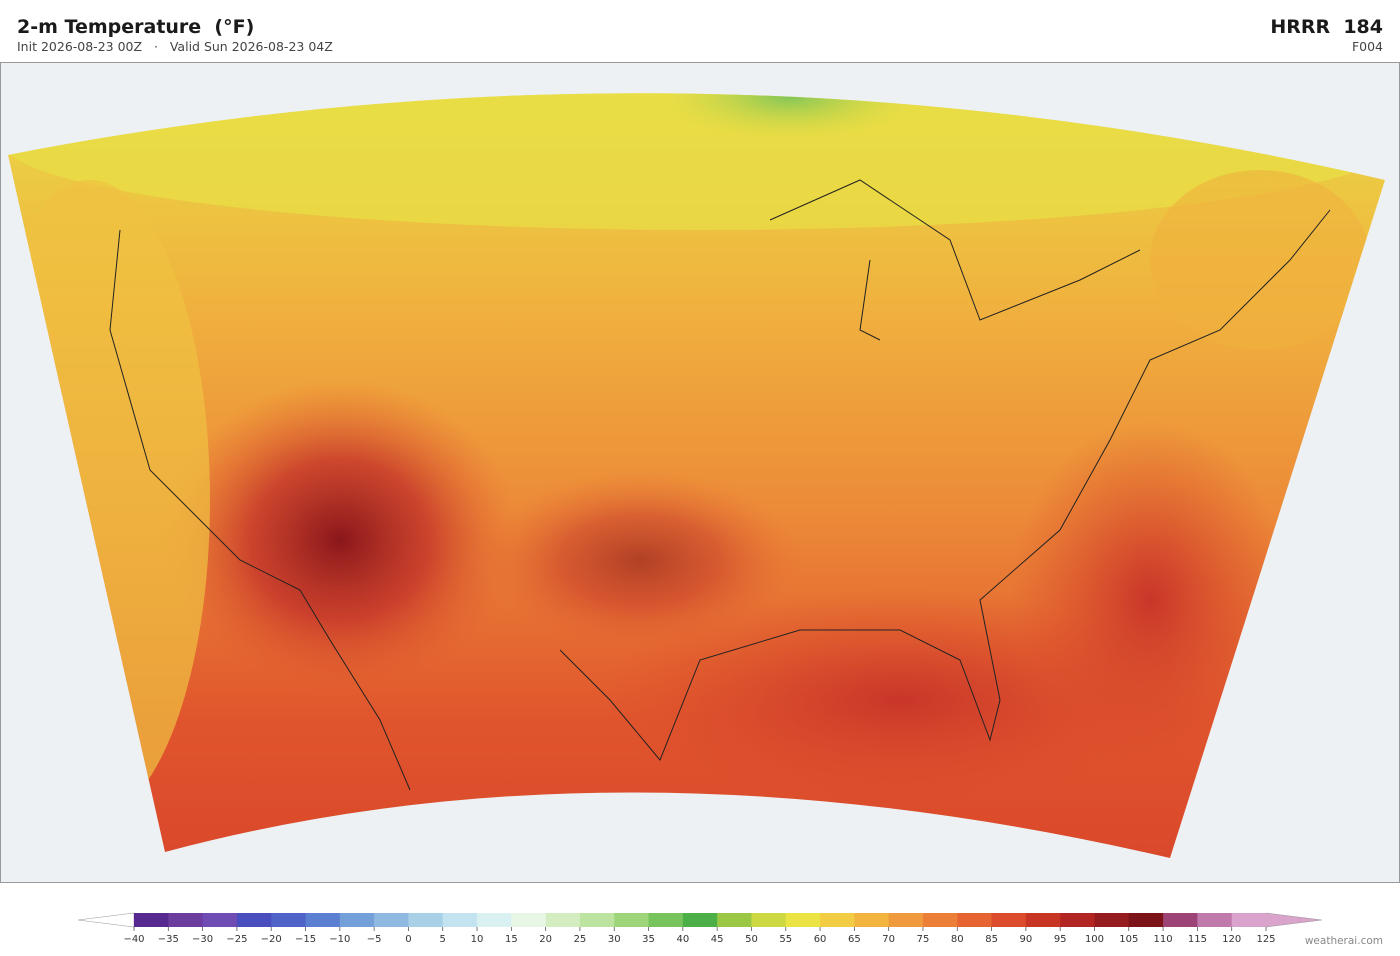  What do you see at coordinates (1026, 939) in the screenshot?
I see `tick-label: 90` at bounding box center [1026, 939].